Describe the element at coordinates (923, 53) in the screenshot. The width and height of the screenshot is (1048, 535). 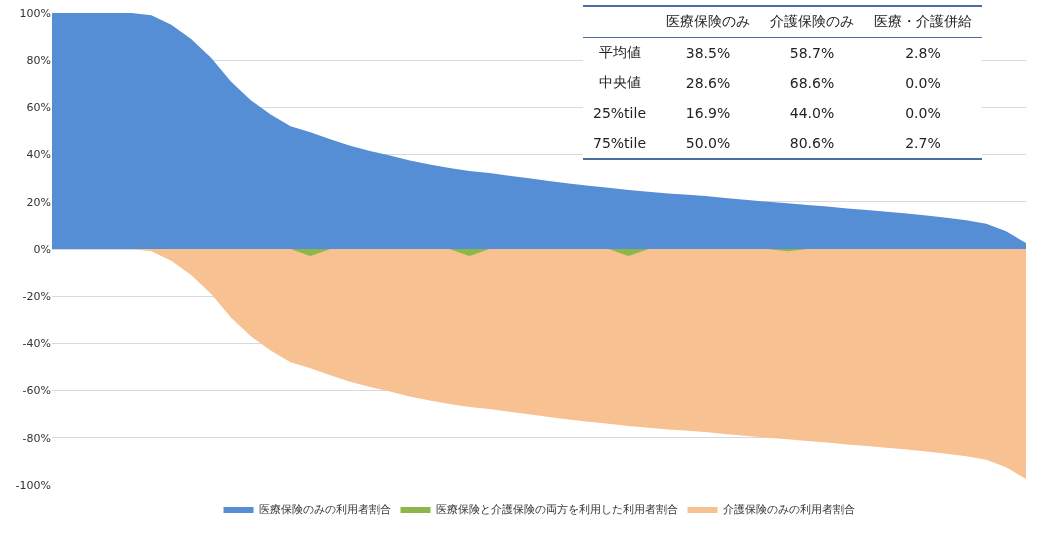
I see `annotation: 2.8%` at that location.